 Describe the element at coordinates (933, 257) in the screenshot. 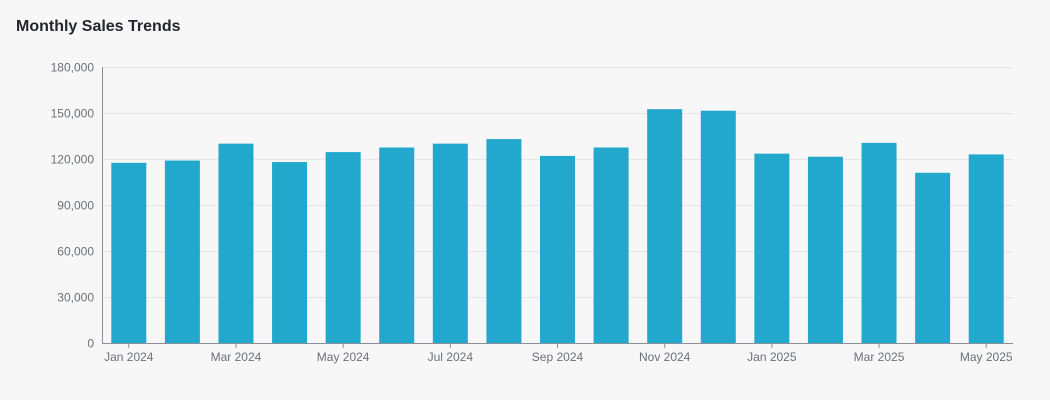

I see `bar-apr-2025` at that location.